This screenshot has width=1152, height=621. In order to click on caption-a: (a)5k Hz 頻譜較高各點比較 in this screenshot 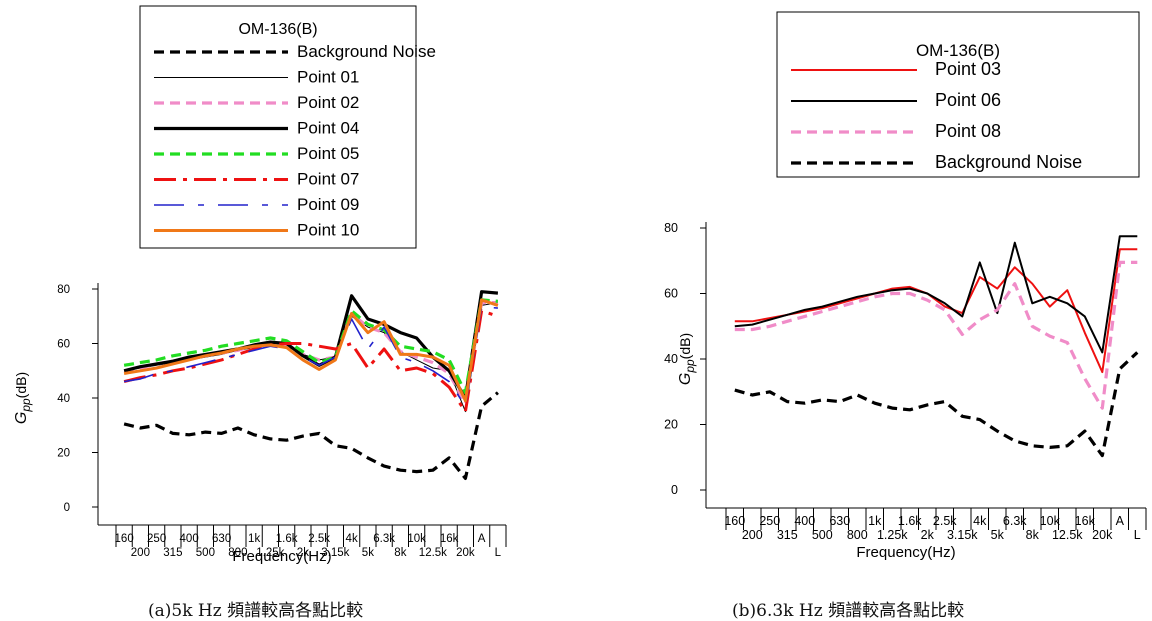, I will do `click(256, 611)`.